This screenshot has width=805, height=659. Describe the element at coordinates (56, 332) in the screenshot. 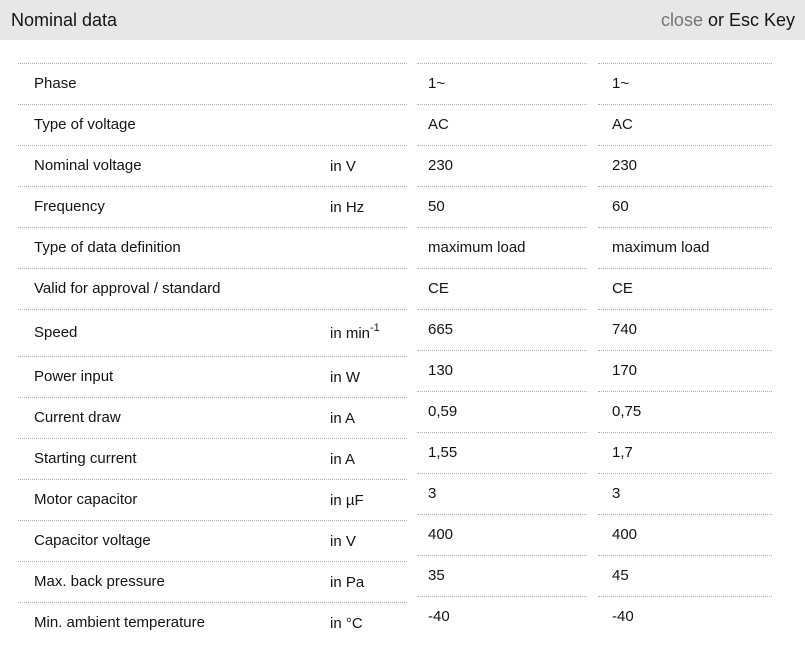

I see `row-label: Speed` at that location.